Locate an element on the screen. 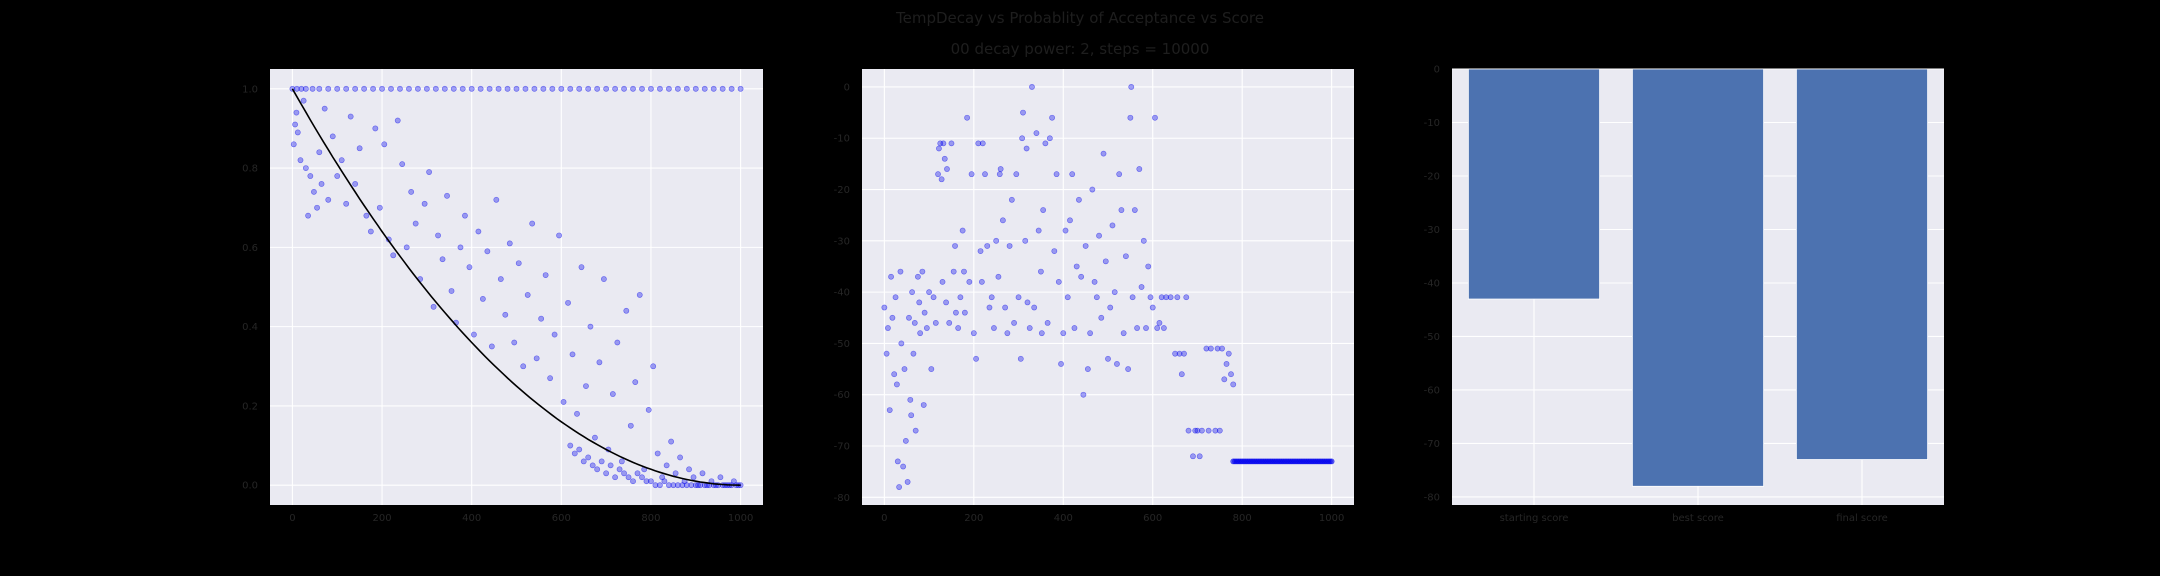  y-tick-label: 0.8 is located at coordinates (250, 169).